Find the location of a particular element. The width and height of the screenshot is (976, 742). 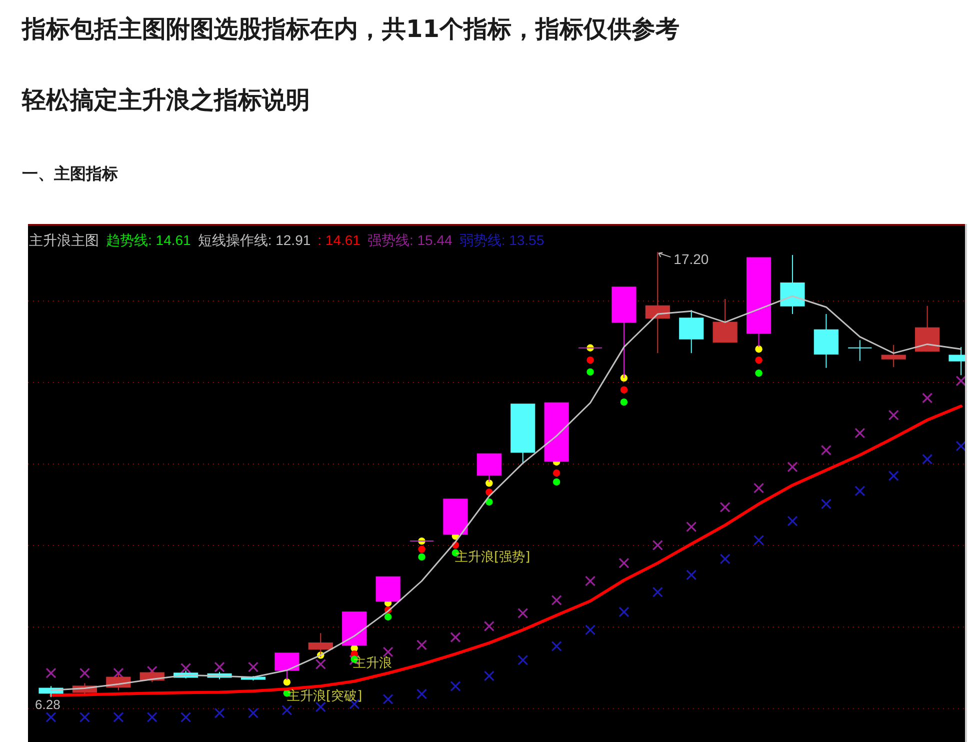

text: : 14.61 is located at coordinates (339, 240).